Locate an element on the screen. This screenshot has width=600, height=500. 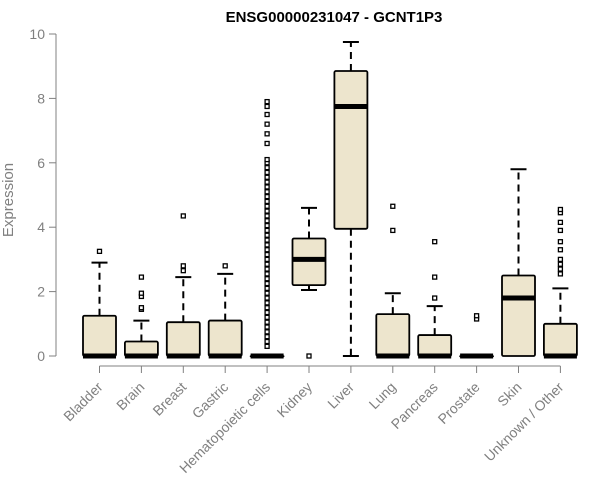
x-tick-label: Pancreas is located at coordinates (414, 405).